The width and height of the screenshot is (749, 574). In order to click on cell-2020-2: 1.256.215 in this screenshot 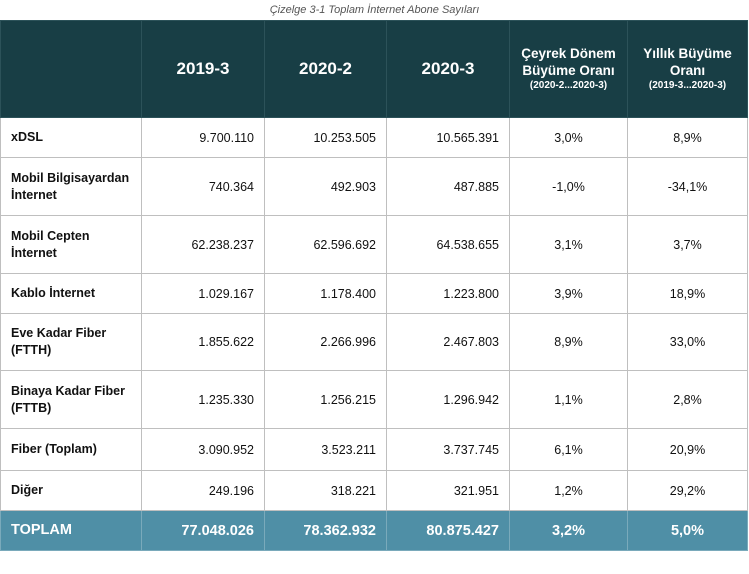, I will do `click(325, 399)`.